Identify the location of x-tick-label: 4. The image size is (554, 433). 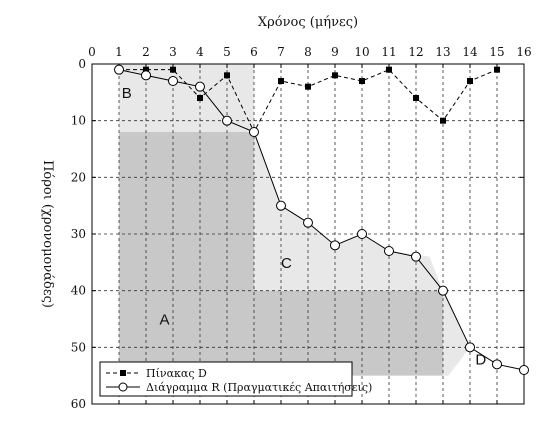
(200, 52).